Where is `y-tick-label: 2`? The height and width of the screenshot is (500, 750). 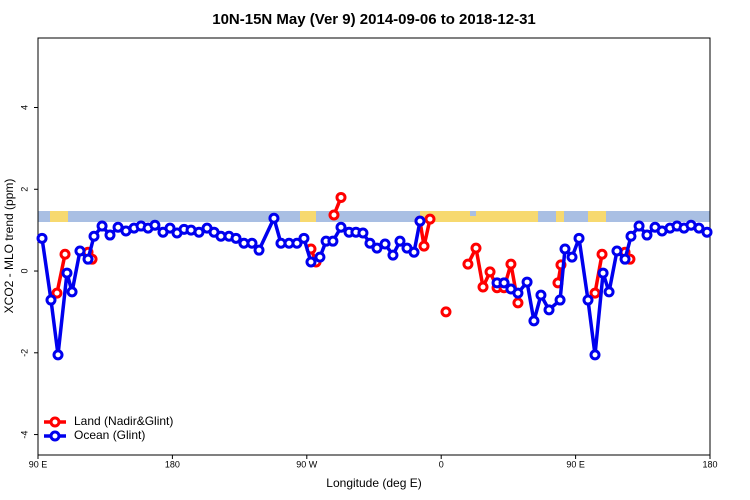 y-tick-label: 2 is located at coordinates (24, 189).